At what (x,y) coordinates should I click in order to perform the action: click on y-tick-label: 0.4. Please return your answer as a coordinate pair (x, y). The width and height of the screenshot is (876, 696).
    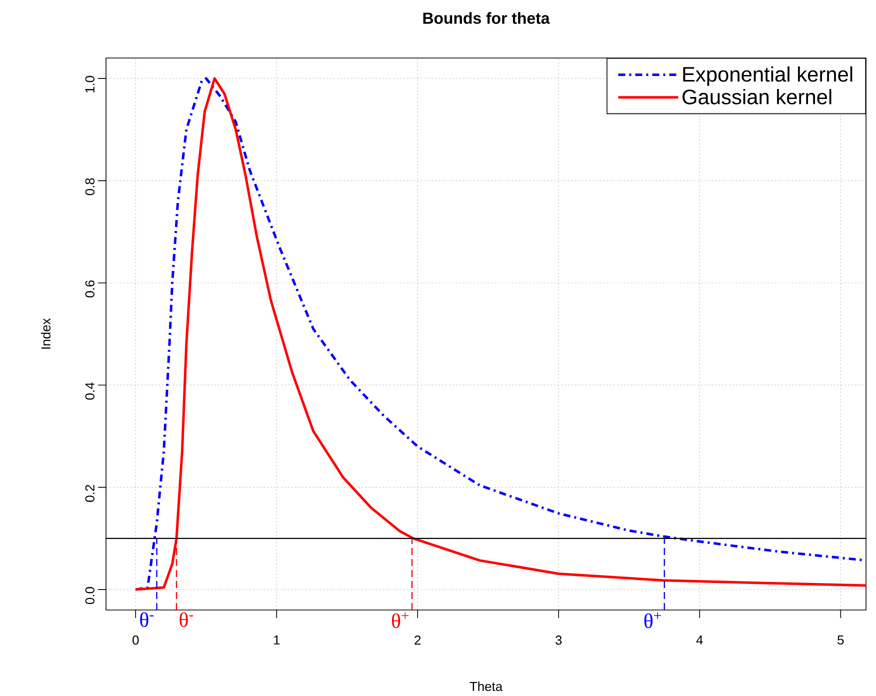
    Looking at the image, I should click on (89, 391).